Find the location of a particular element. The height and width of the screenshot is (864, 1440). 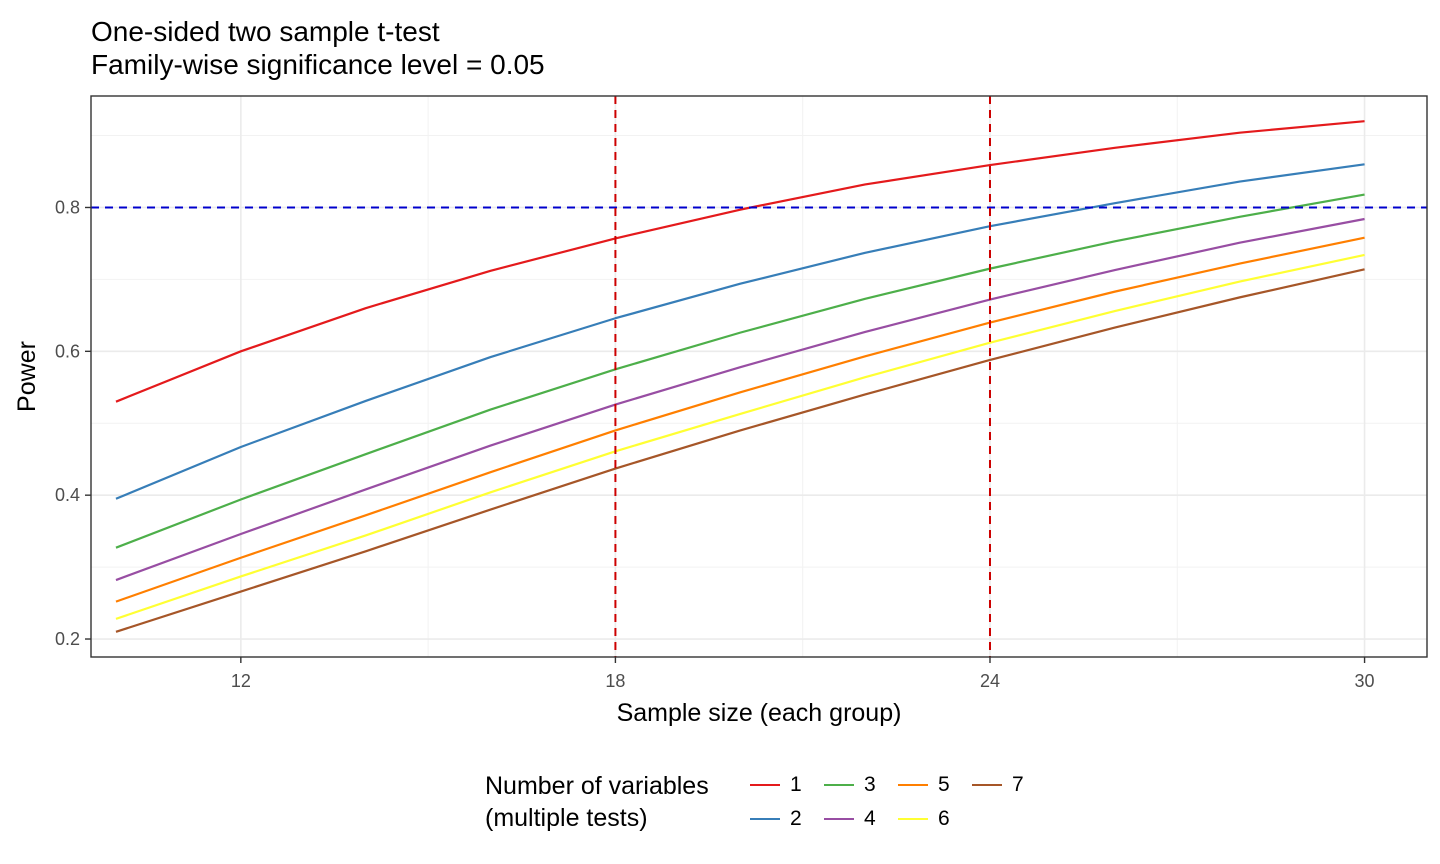

legend-title-line2: (multiple tests) is located at coordinates (566, 818).